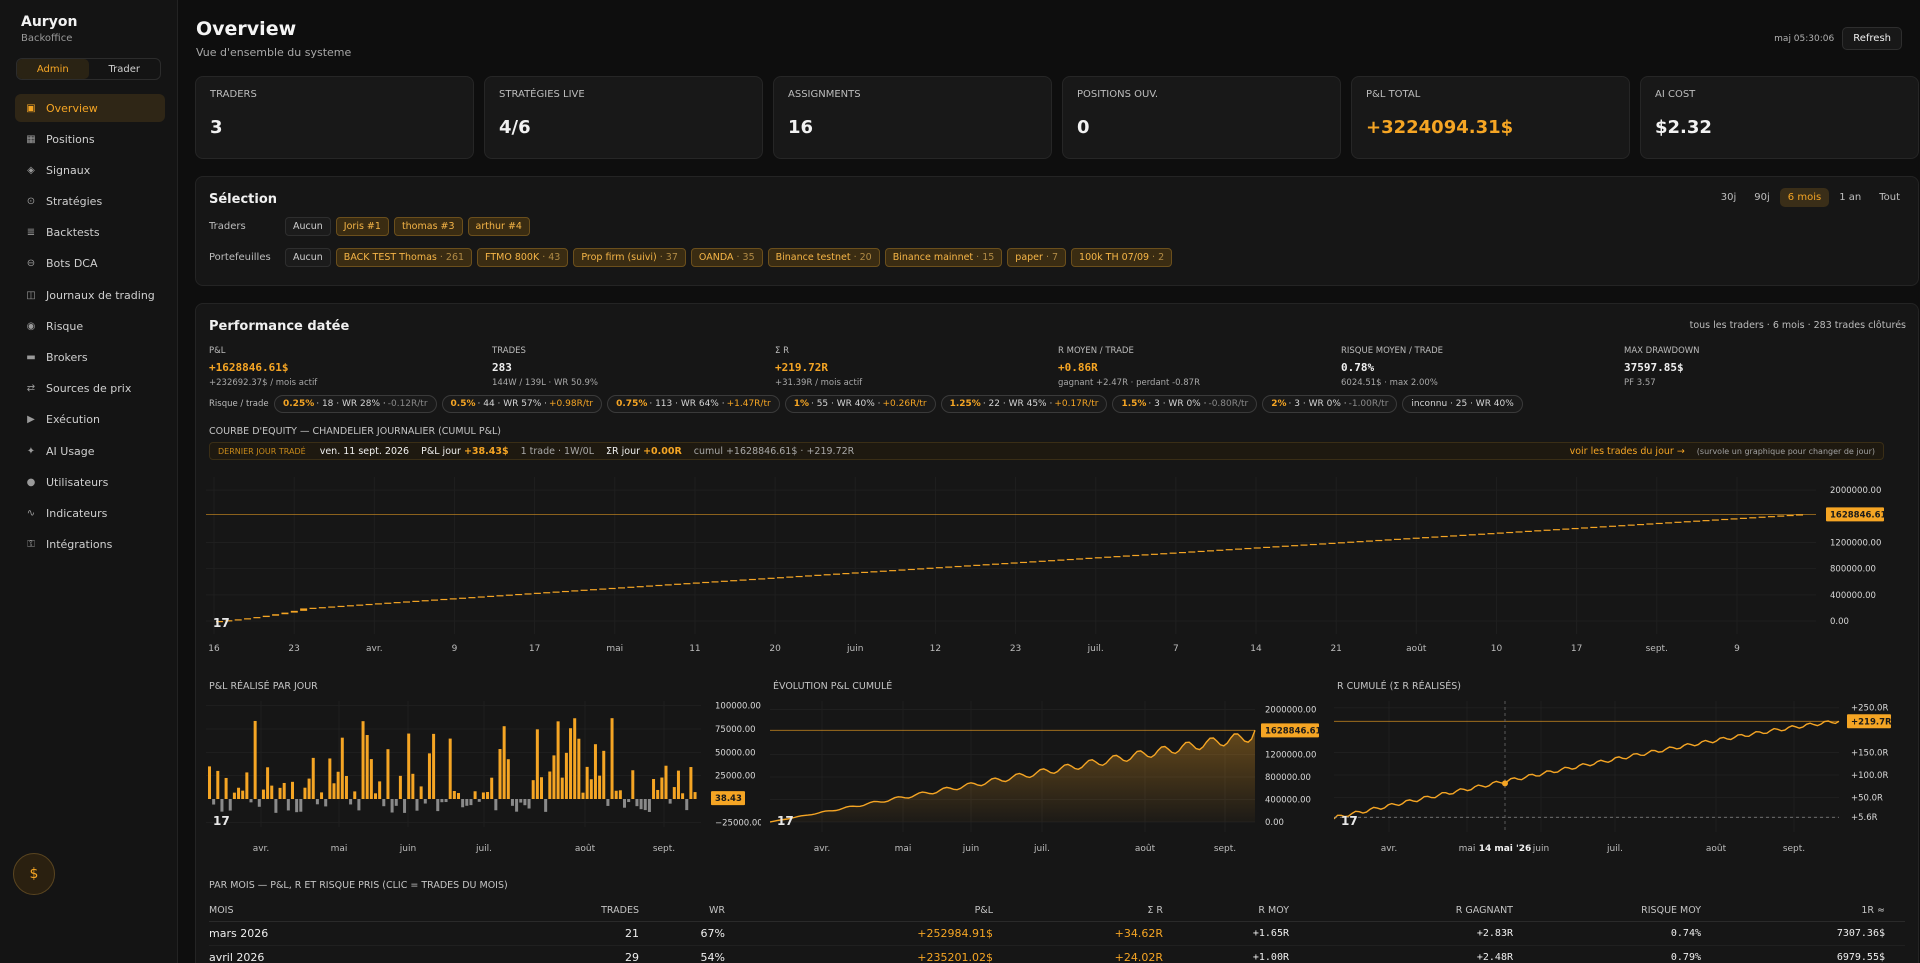 Image resolution: width=1920 pixels, height=963 pixels. I want to click on column-header: R gagnant, so click(1484, 910).